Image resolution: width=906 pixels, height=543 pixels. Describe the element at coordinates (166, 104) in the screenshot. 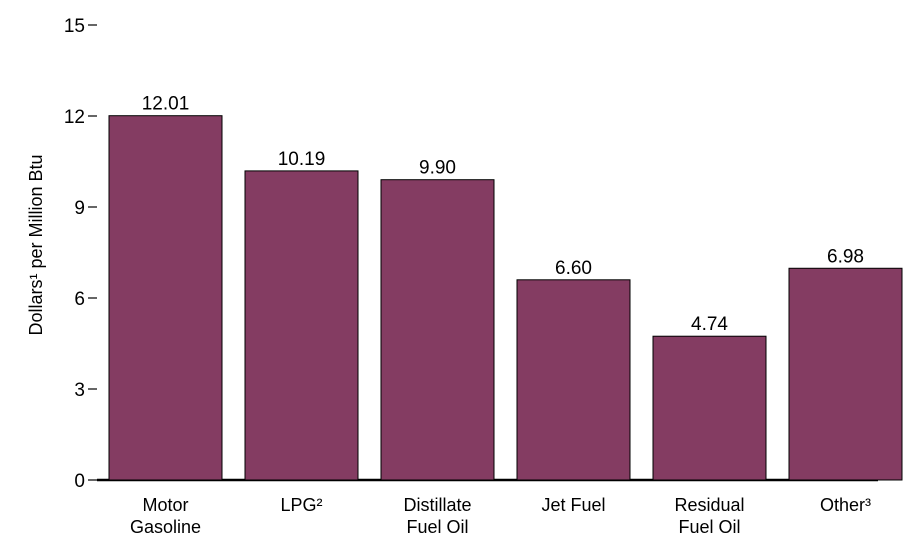

I see `data-label: 12.01` at that location.